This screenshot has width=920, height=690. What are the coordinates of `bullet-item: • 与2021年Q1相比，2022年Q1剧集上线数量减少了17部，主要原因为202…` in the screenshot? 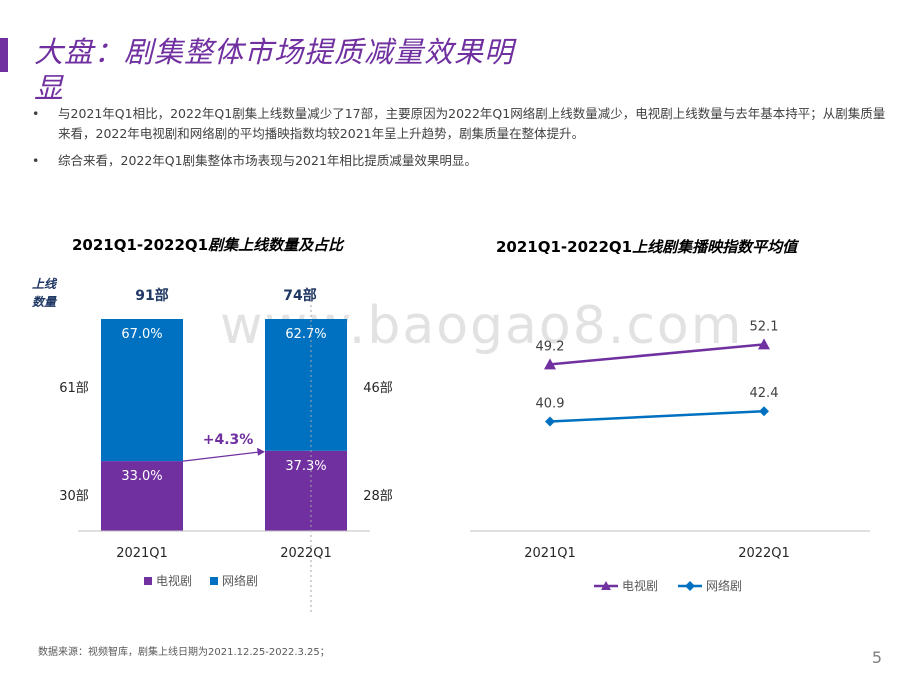 It's located at (459, 123).